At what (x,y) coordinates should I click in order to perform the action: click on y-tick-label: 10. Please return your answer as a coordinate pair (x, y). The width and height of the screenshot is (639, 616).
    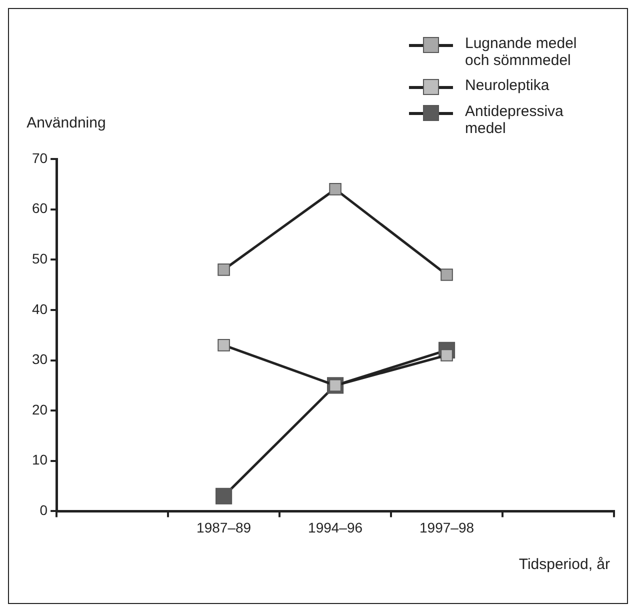
    Looking at the image, I should click on (40, 460).